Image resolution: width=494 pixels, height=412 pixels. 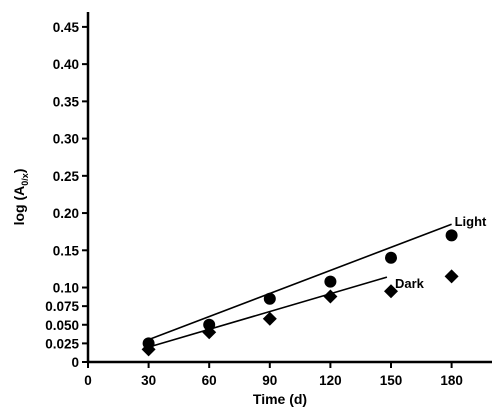 I want to click on y-tick-label: 0.30, so click(x=66, y=139).